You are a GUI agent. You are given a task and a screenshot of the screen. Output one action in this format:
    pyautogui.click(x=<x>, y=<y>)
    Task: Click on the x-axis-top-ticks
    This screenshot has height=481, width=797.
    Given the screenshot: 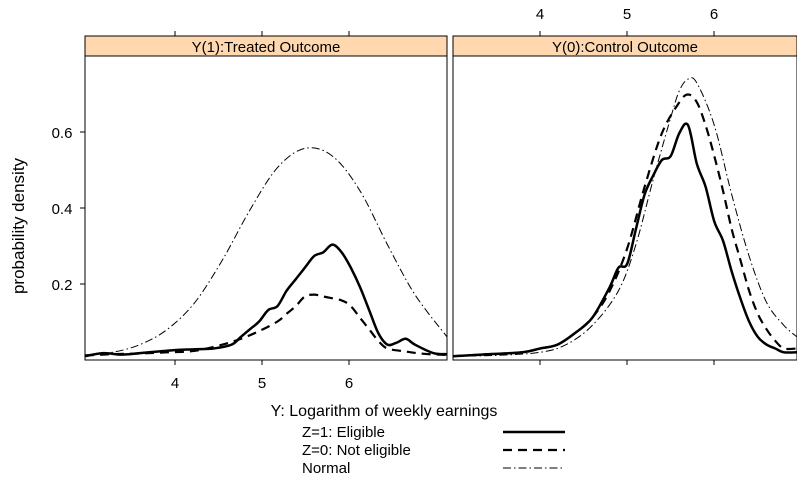 What is the action you would take?
    pyautogui.click(x=262, y=33)
    